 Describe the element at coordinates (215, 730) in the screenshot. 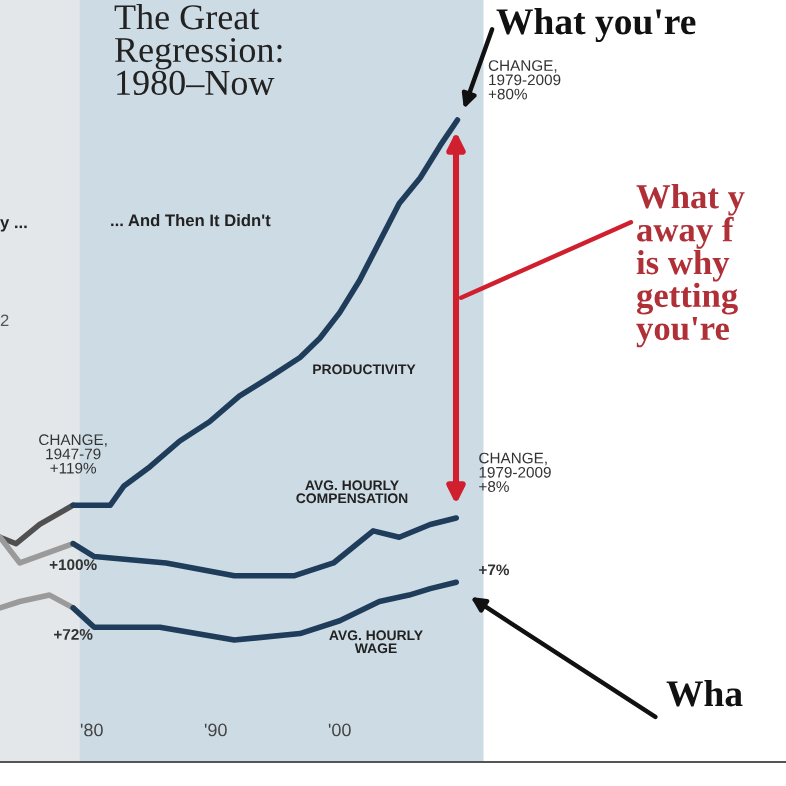

I see `x-tick-label: '90` at that location.